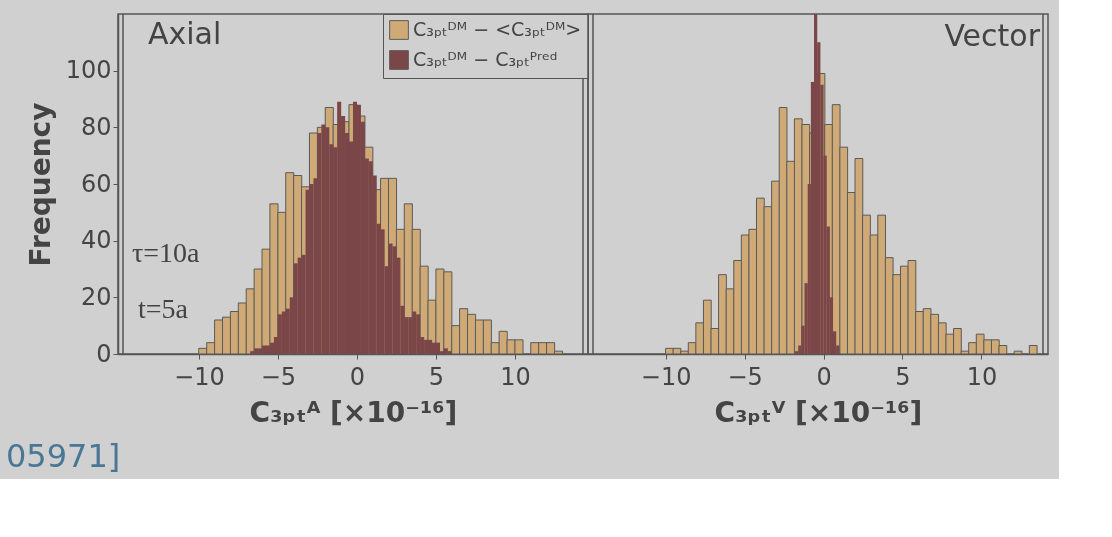 The height and width of the screenshot is (537, 1112). What do you see at coordinates (63, 456) in the screenshot?
I see `text: 05971]` at bounding box center [63, 456].